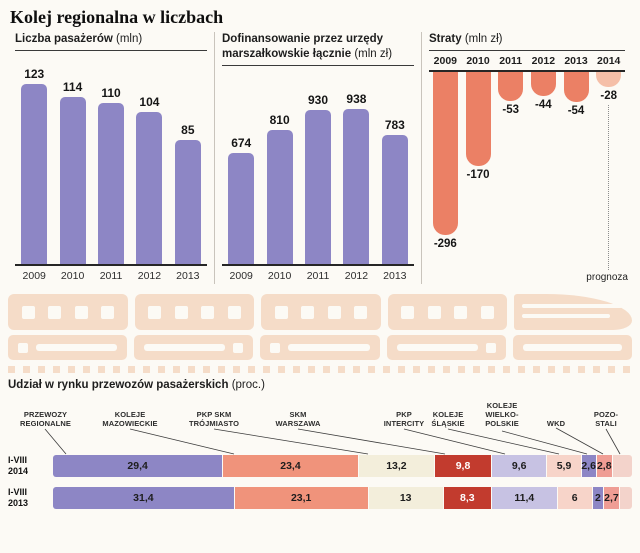 This screenshot has width=640, height=553. I want to click on share-segment: 2,7, so click(612, 497).